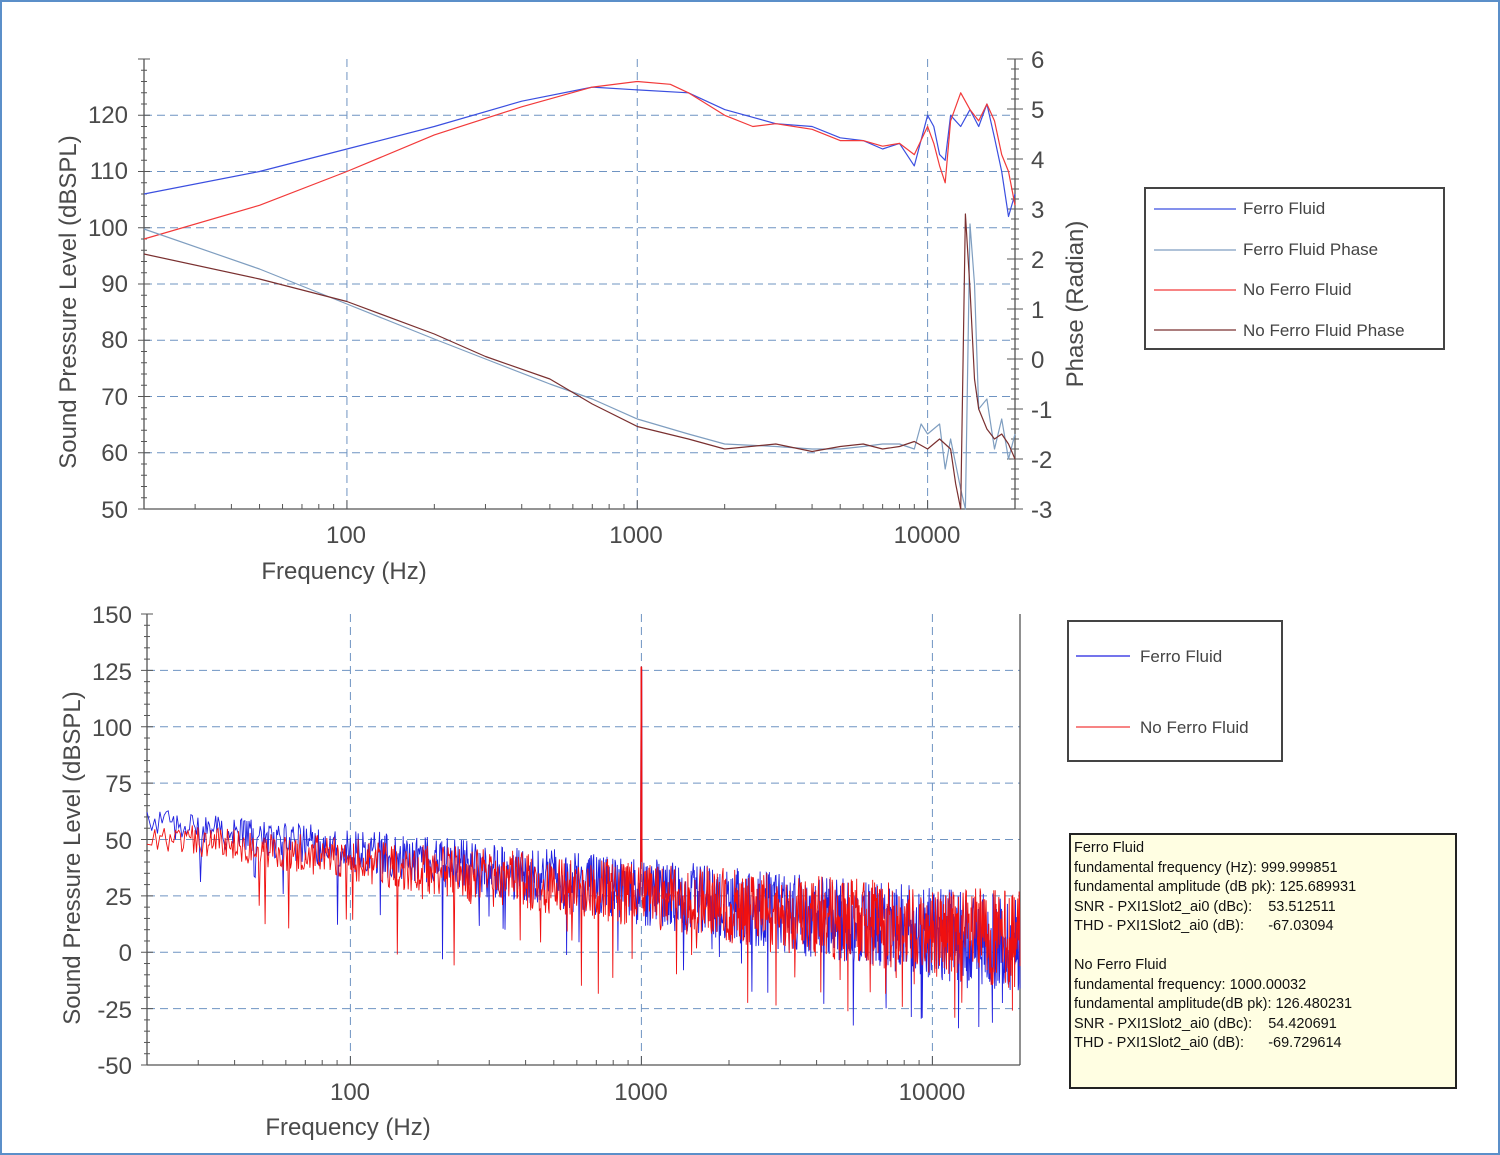 This screenshot has width=1500, height=1155. Describe the element at coordinates (1208, 1043) in the screenshot. I see `stats-no-ferro-thd: THD - PXI1Slot2_ai0 (dB): -69.729614` at that location.